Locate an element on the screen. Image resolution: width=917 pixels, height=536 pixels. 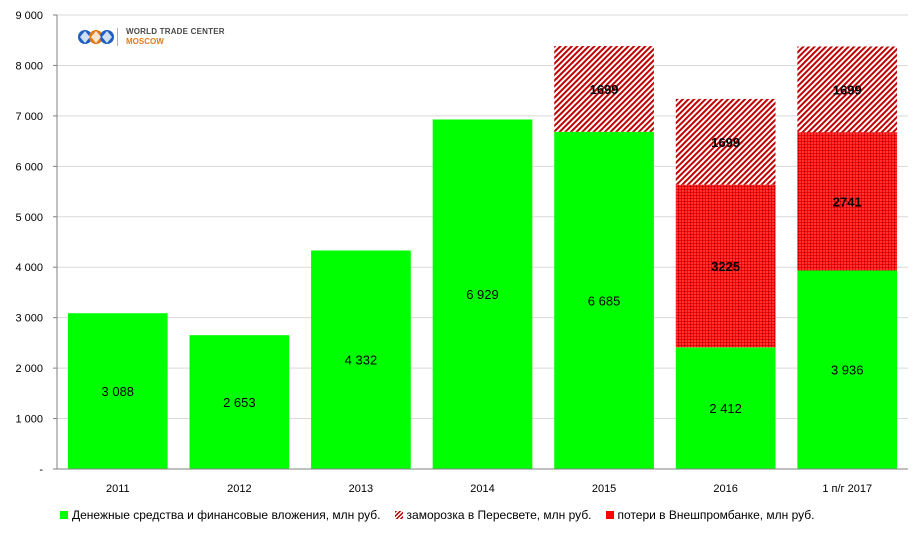
data-label-cash: 2 412 is located at coordinates (725, 408).